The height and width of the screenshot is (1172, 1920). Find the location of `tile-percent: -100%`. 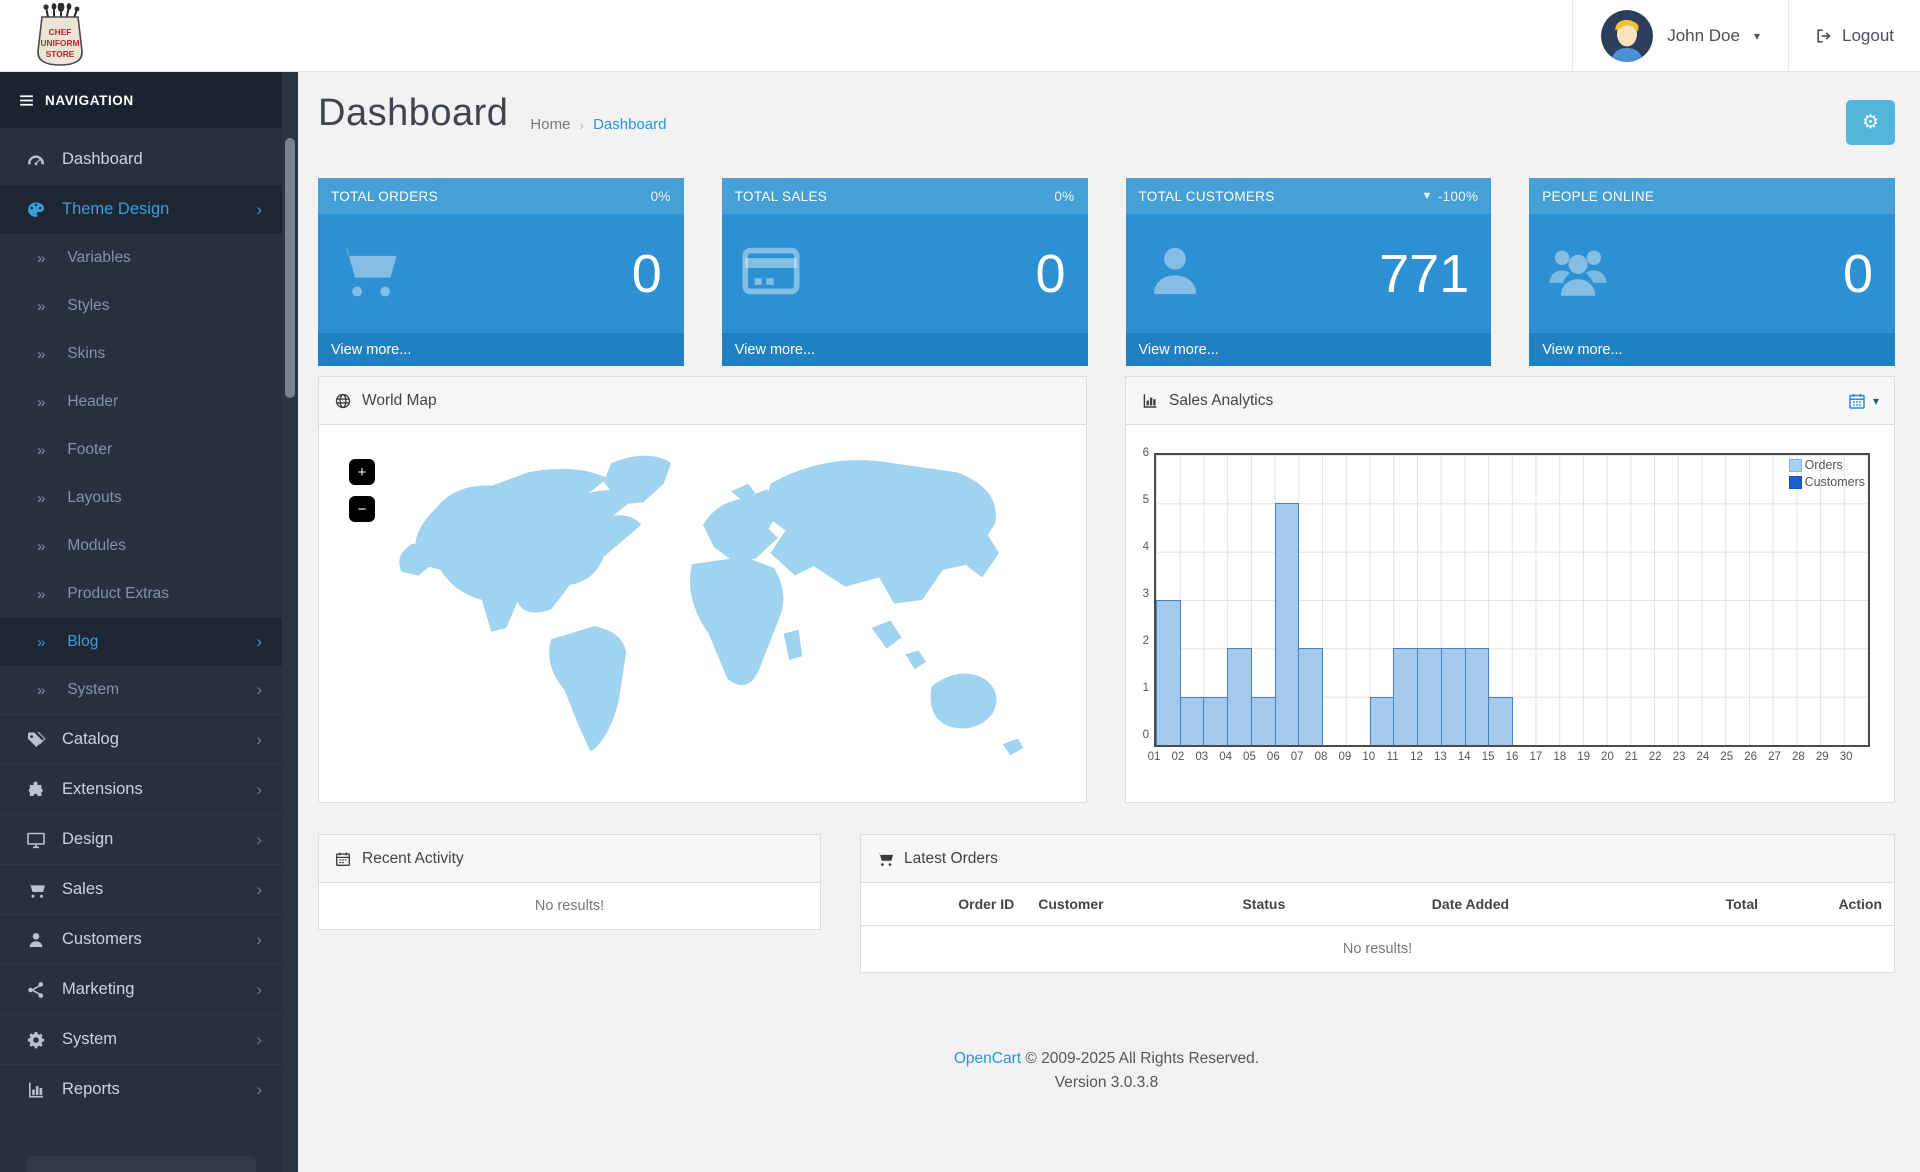

tile-percent: -100% is located at coordinates (1458, 196).